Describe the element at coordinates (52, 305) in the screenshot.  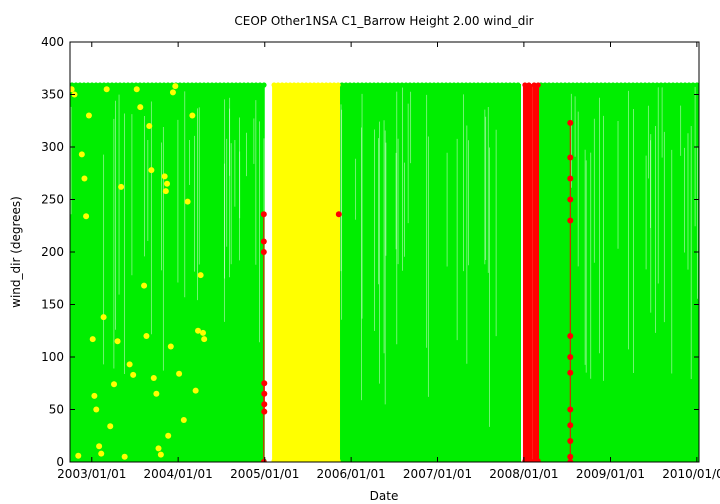
I see `y-tick-label: 150` at that location.